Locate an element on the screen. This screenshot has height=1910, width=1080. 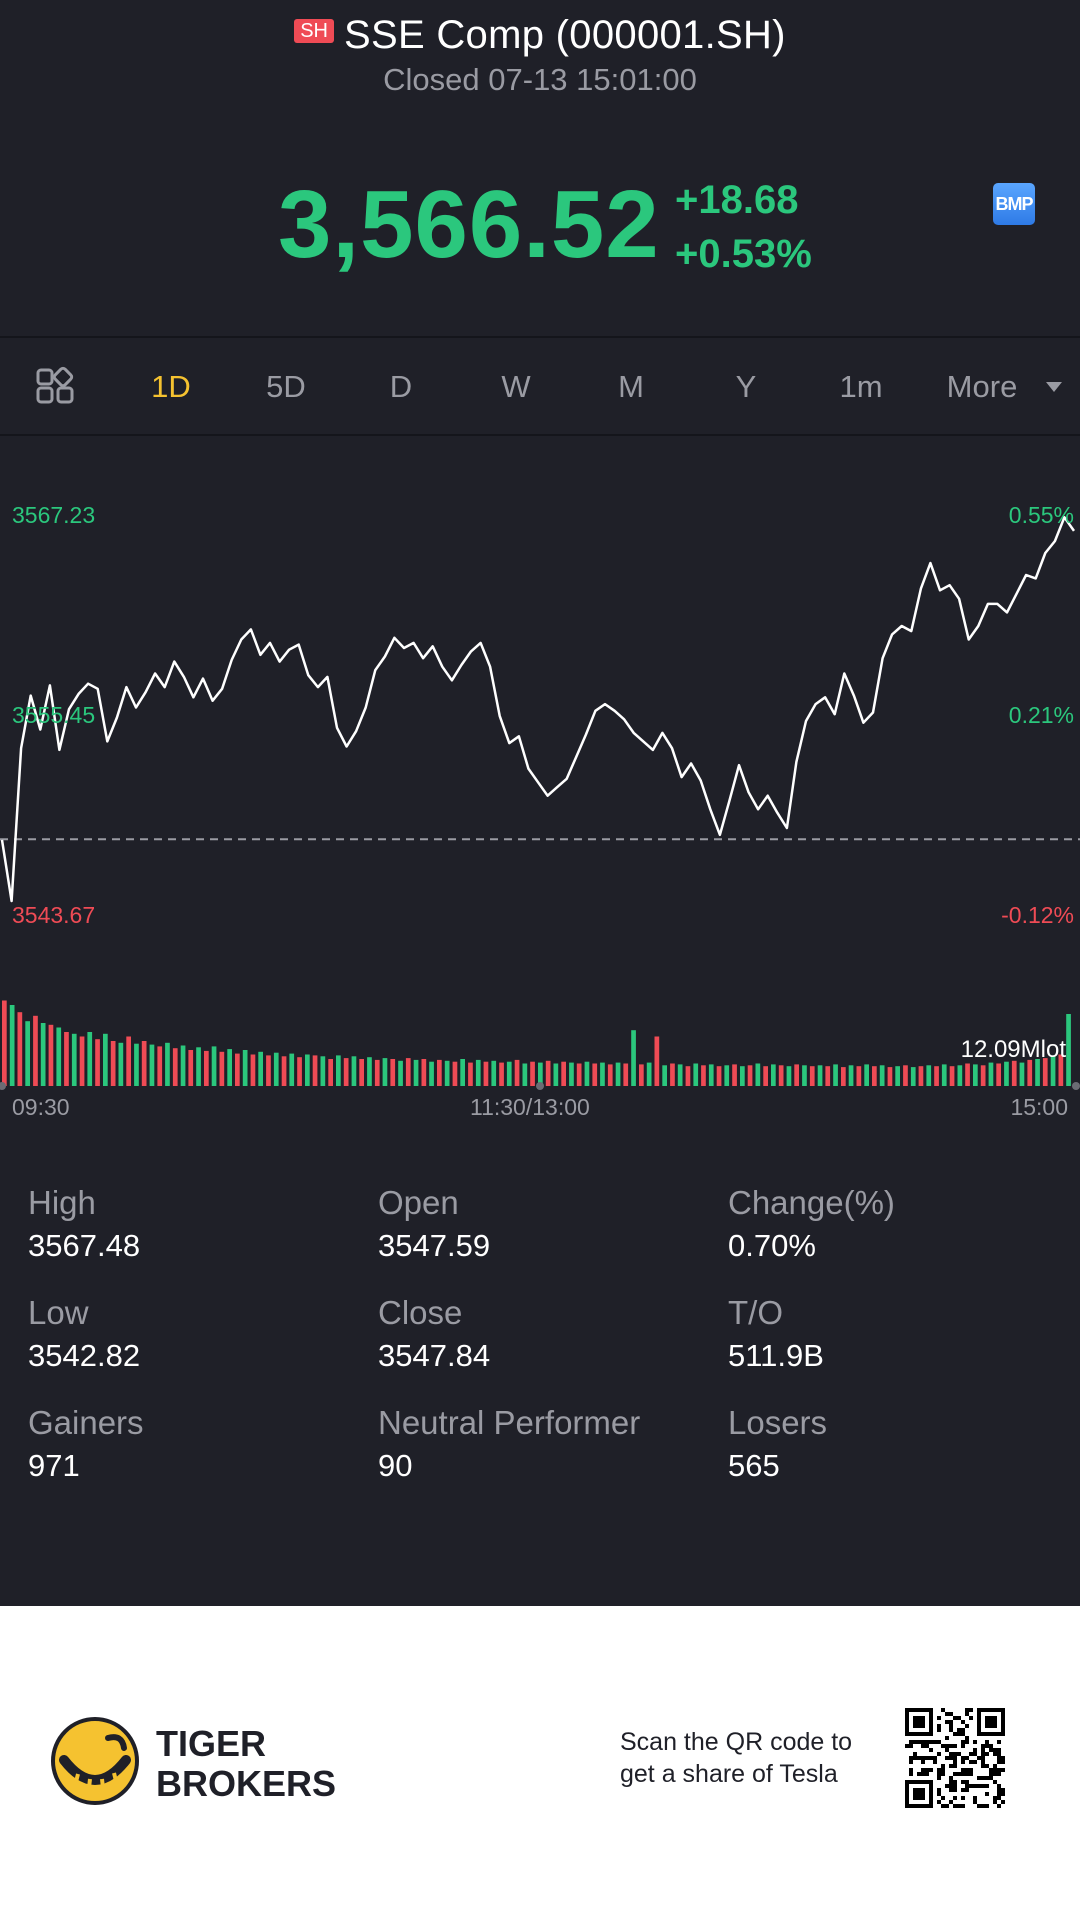
tab-month: M is located at coordinates (631, 386).